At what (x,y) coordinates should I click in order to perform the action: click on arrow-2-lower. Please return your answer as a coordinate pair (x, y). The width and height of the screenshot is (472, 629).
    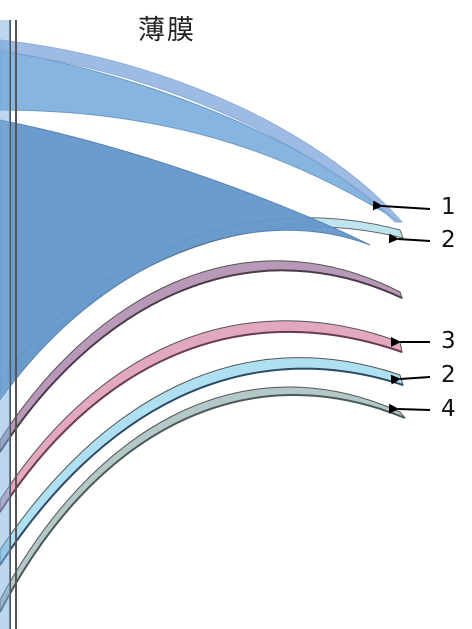
    Looking at the image, I should click on (415, 378).